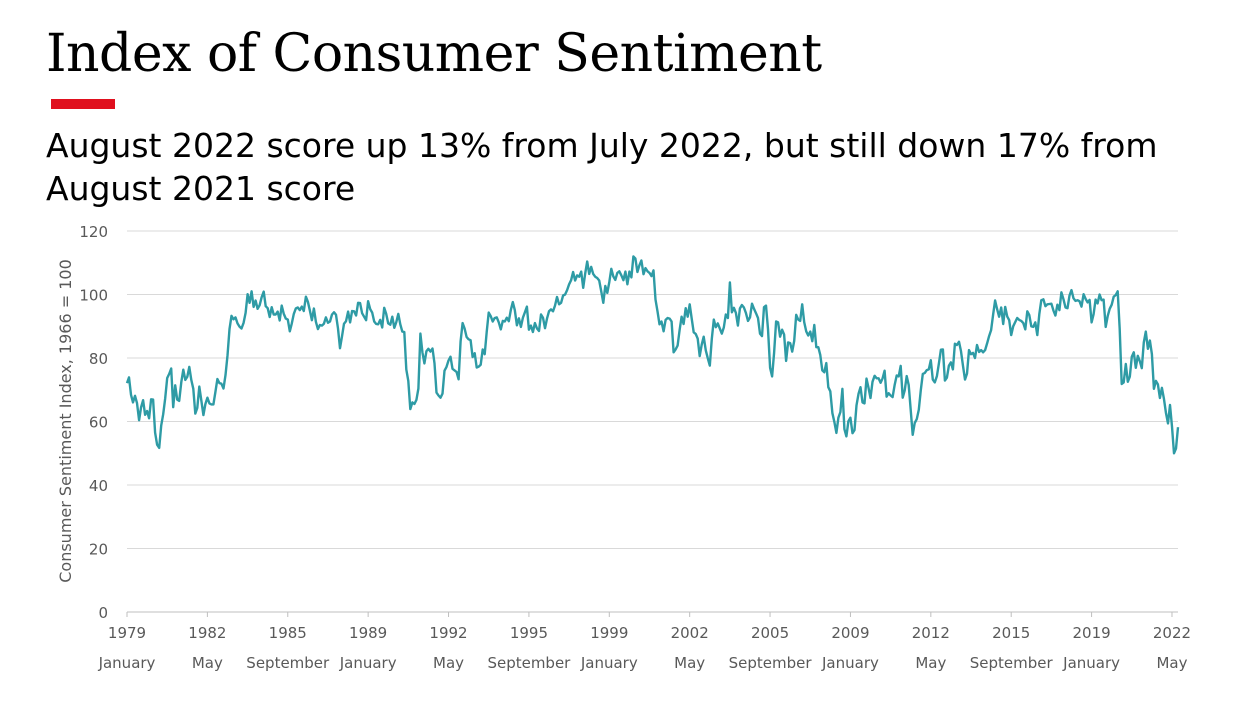  What do you see at coordinates (98, 486) in the screenshot?
I see `y-tick-label: 40` at bounding box center [98, 486].